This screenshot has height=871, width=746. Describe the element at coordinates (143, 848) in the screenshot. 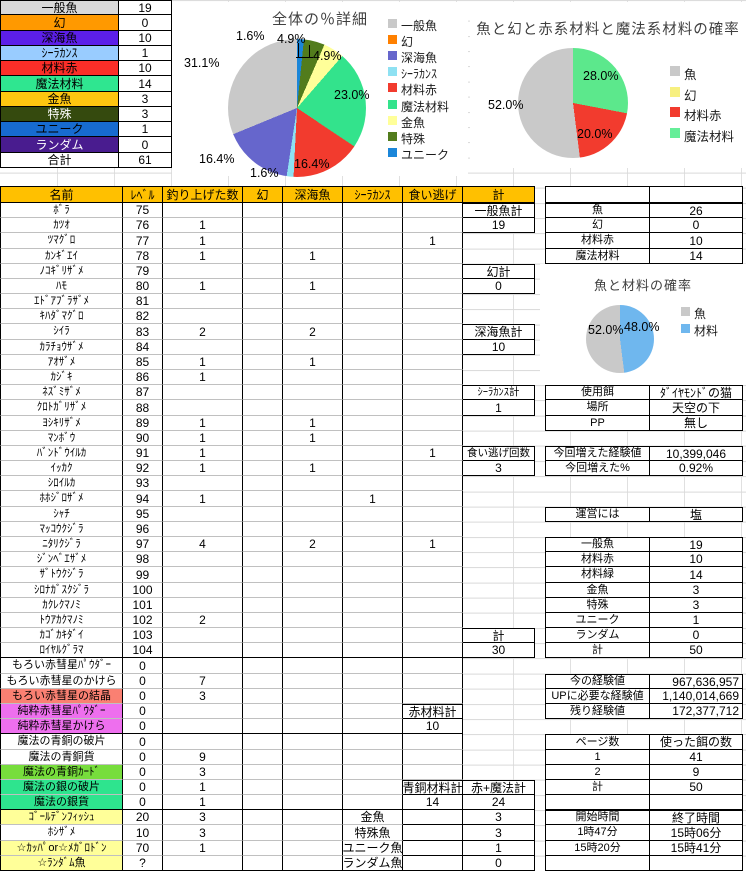

I see `main-table-cell: 70` at that location.